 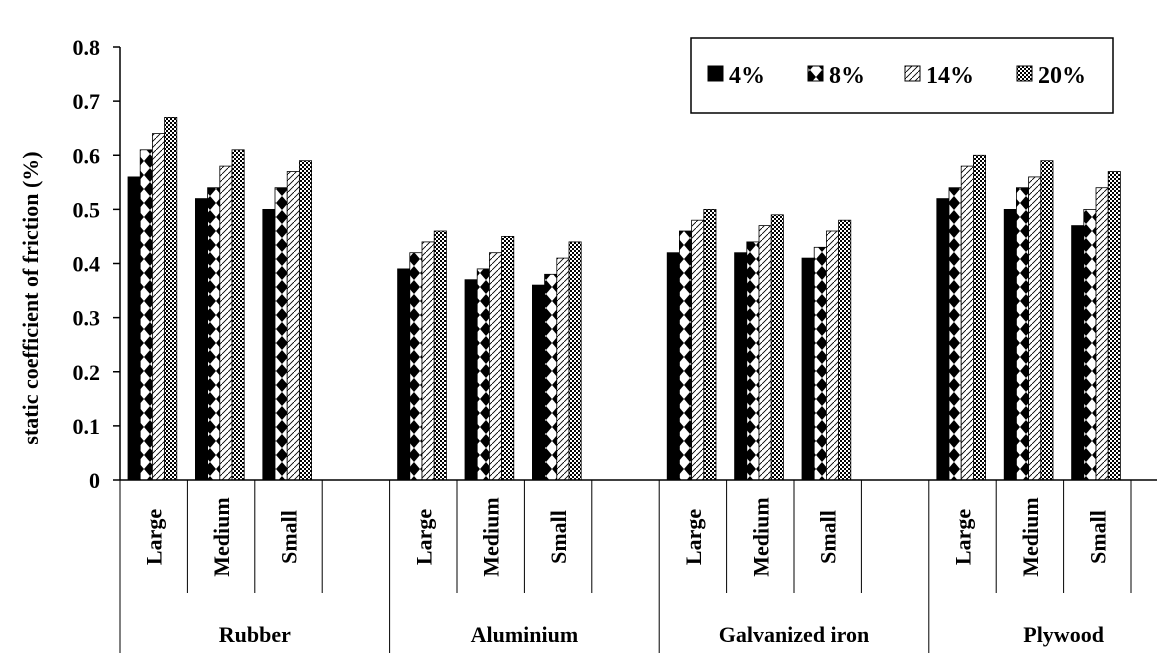 What do you see at coordinates (87, 426) in the screenshot?
I see `y-tick-label: 0.1` at bounding box center [87, 426].